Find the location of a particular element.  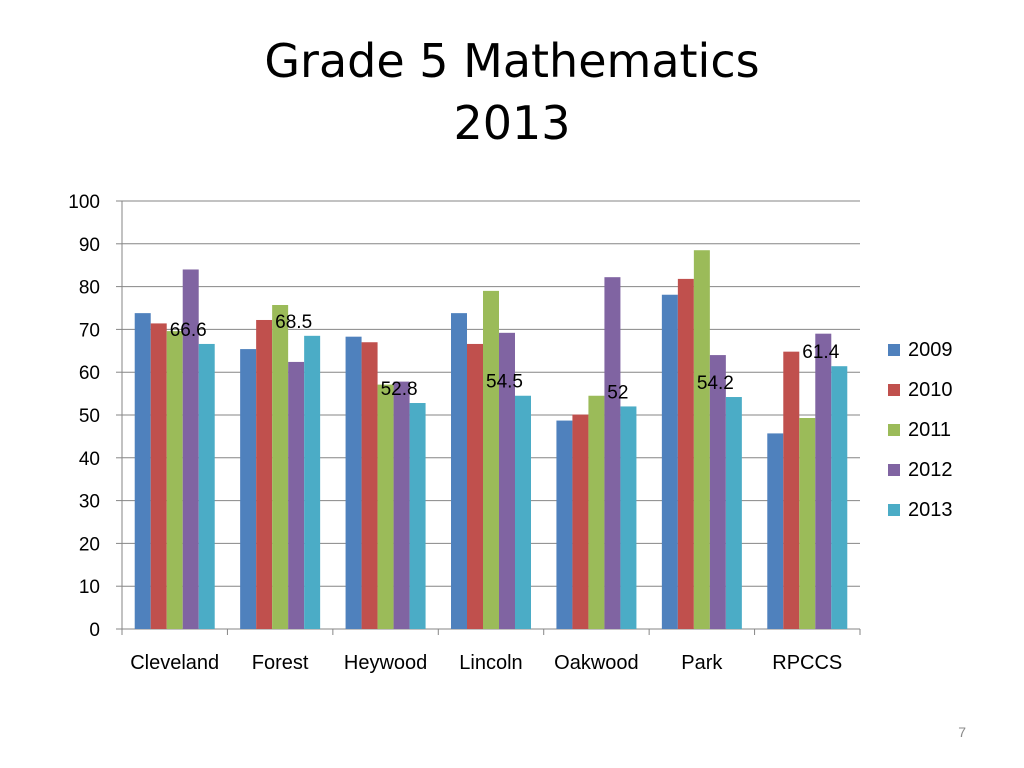

bar-oakwood-2010 is located at coordinates (580, 521).